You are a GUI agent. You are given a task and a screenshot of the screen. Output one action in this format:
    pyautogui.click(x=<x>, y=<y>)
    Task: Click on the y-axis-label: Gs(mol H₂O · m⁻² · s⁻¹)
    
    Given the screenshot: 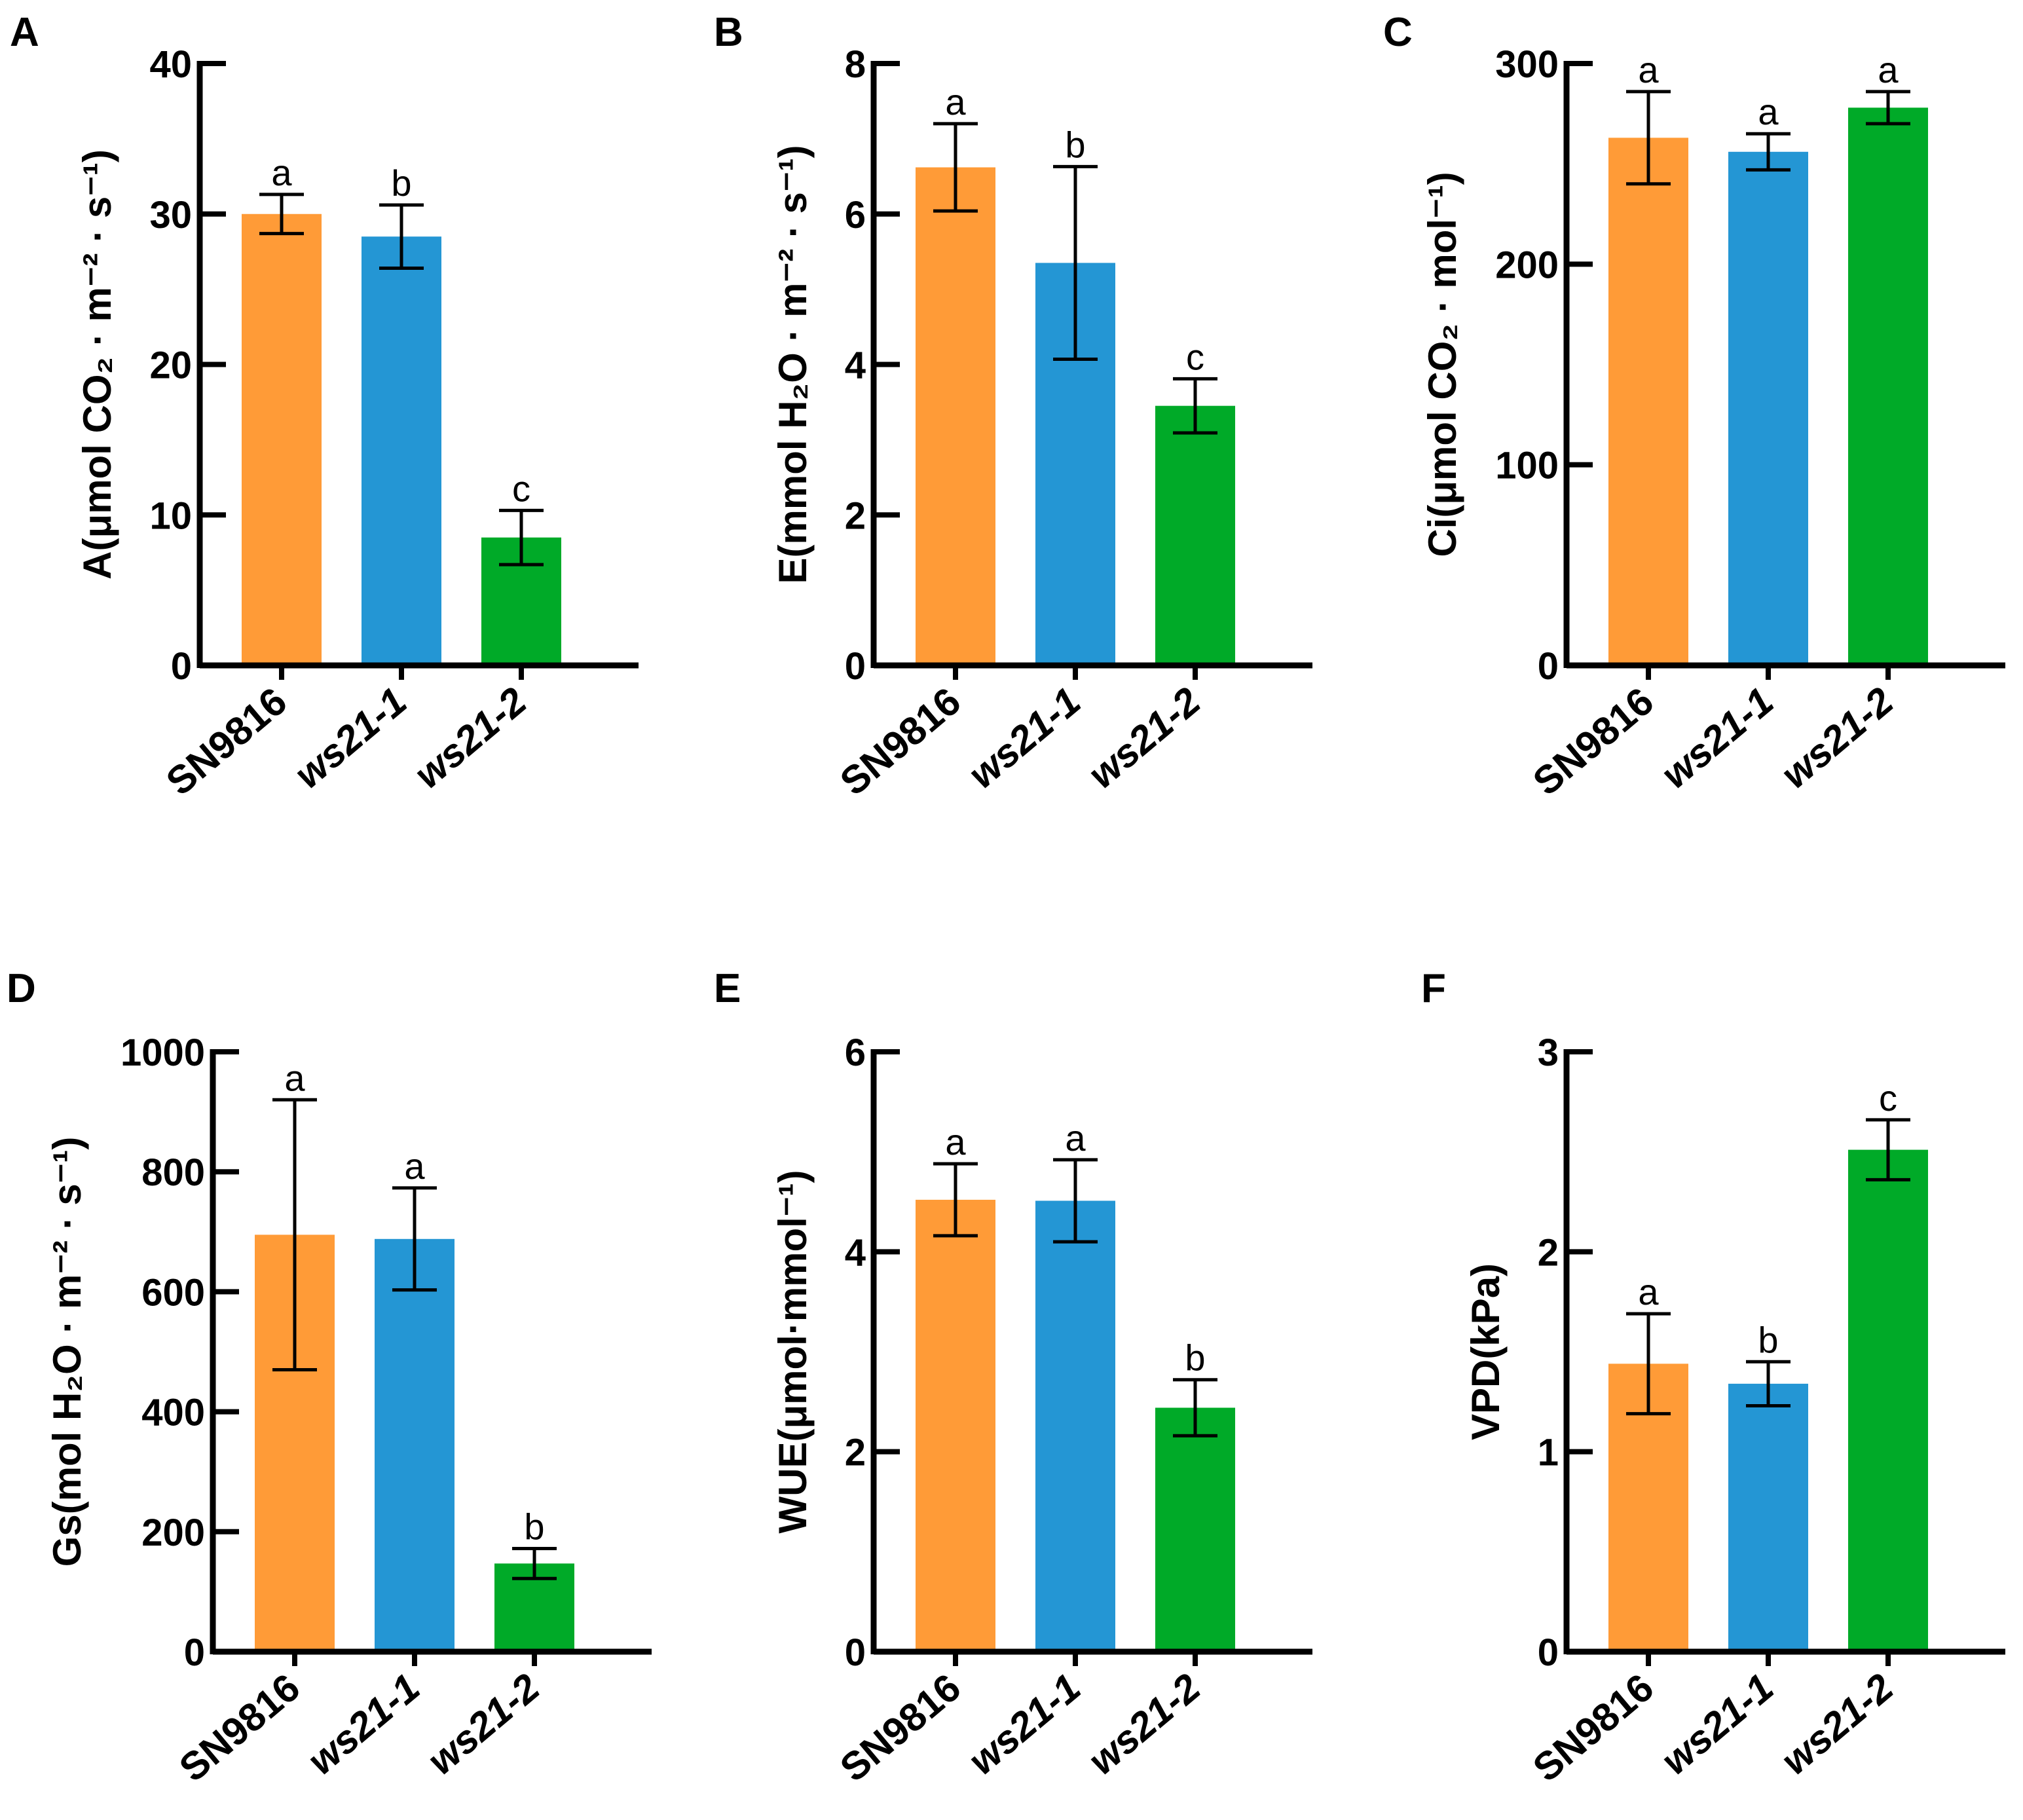 What is the action you would take?
    pyautogui.click(x=67, y=1352)
    